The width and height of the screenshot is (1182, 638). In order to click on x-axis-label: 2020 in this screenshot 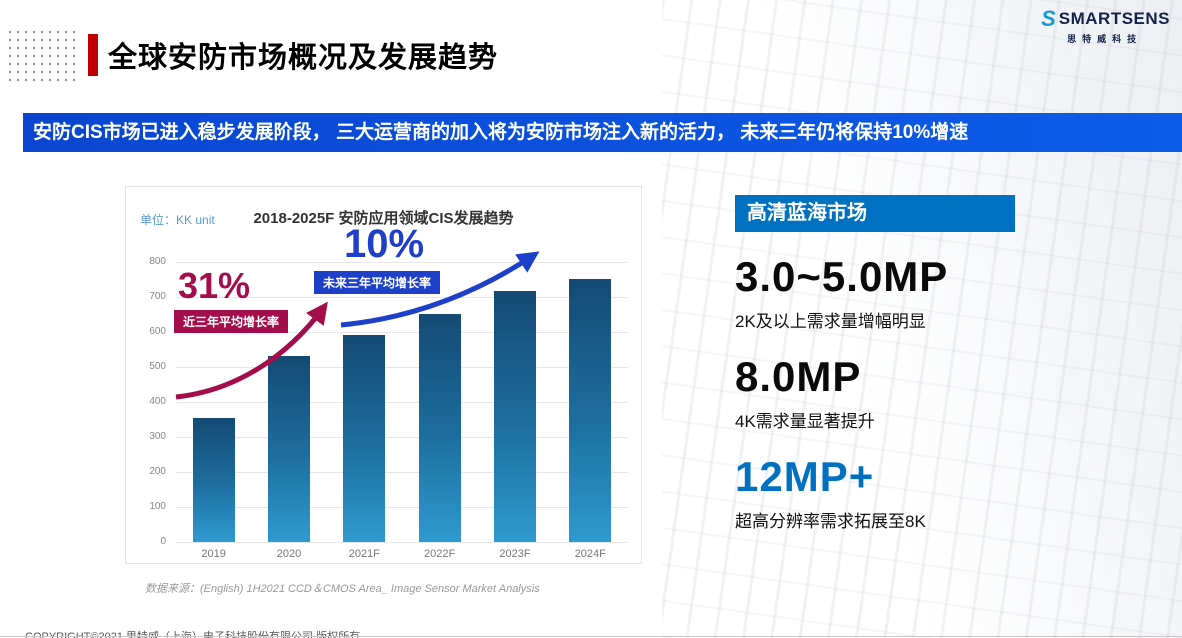, I will do `click(289, 554)`.